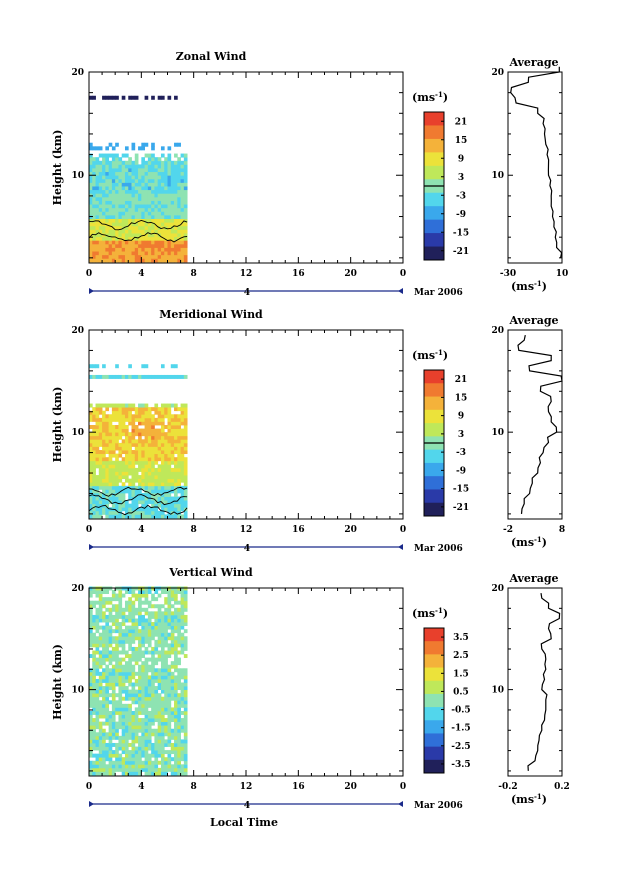 Image resolution: width=620 pixels, height=873 pixels. What do you see at coordinates (460, 747) in the screenshot?
I see `colorbar-tick-label: -2.5` at bounding box center [460, 747].